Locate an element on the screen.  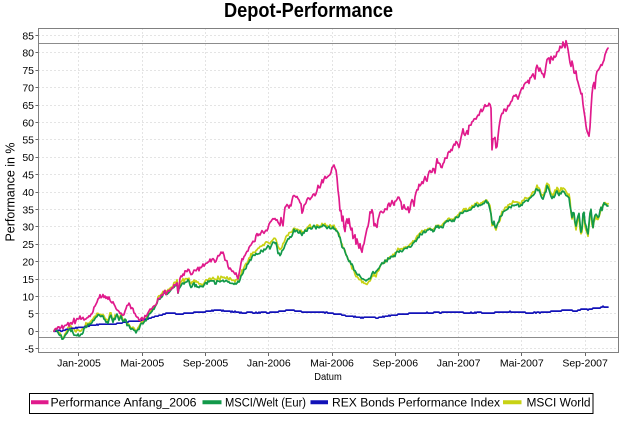
svg-text: MSCI World is located at coordinates (559, 403).